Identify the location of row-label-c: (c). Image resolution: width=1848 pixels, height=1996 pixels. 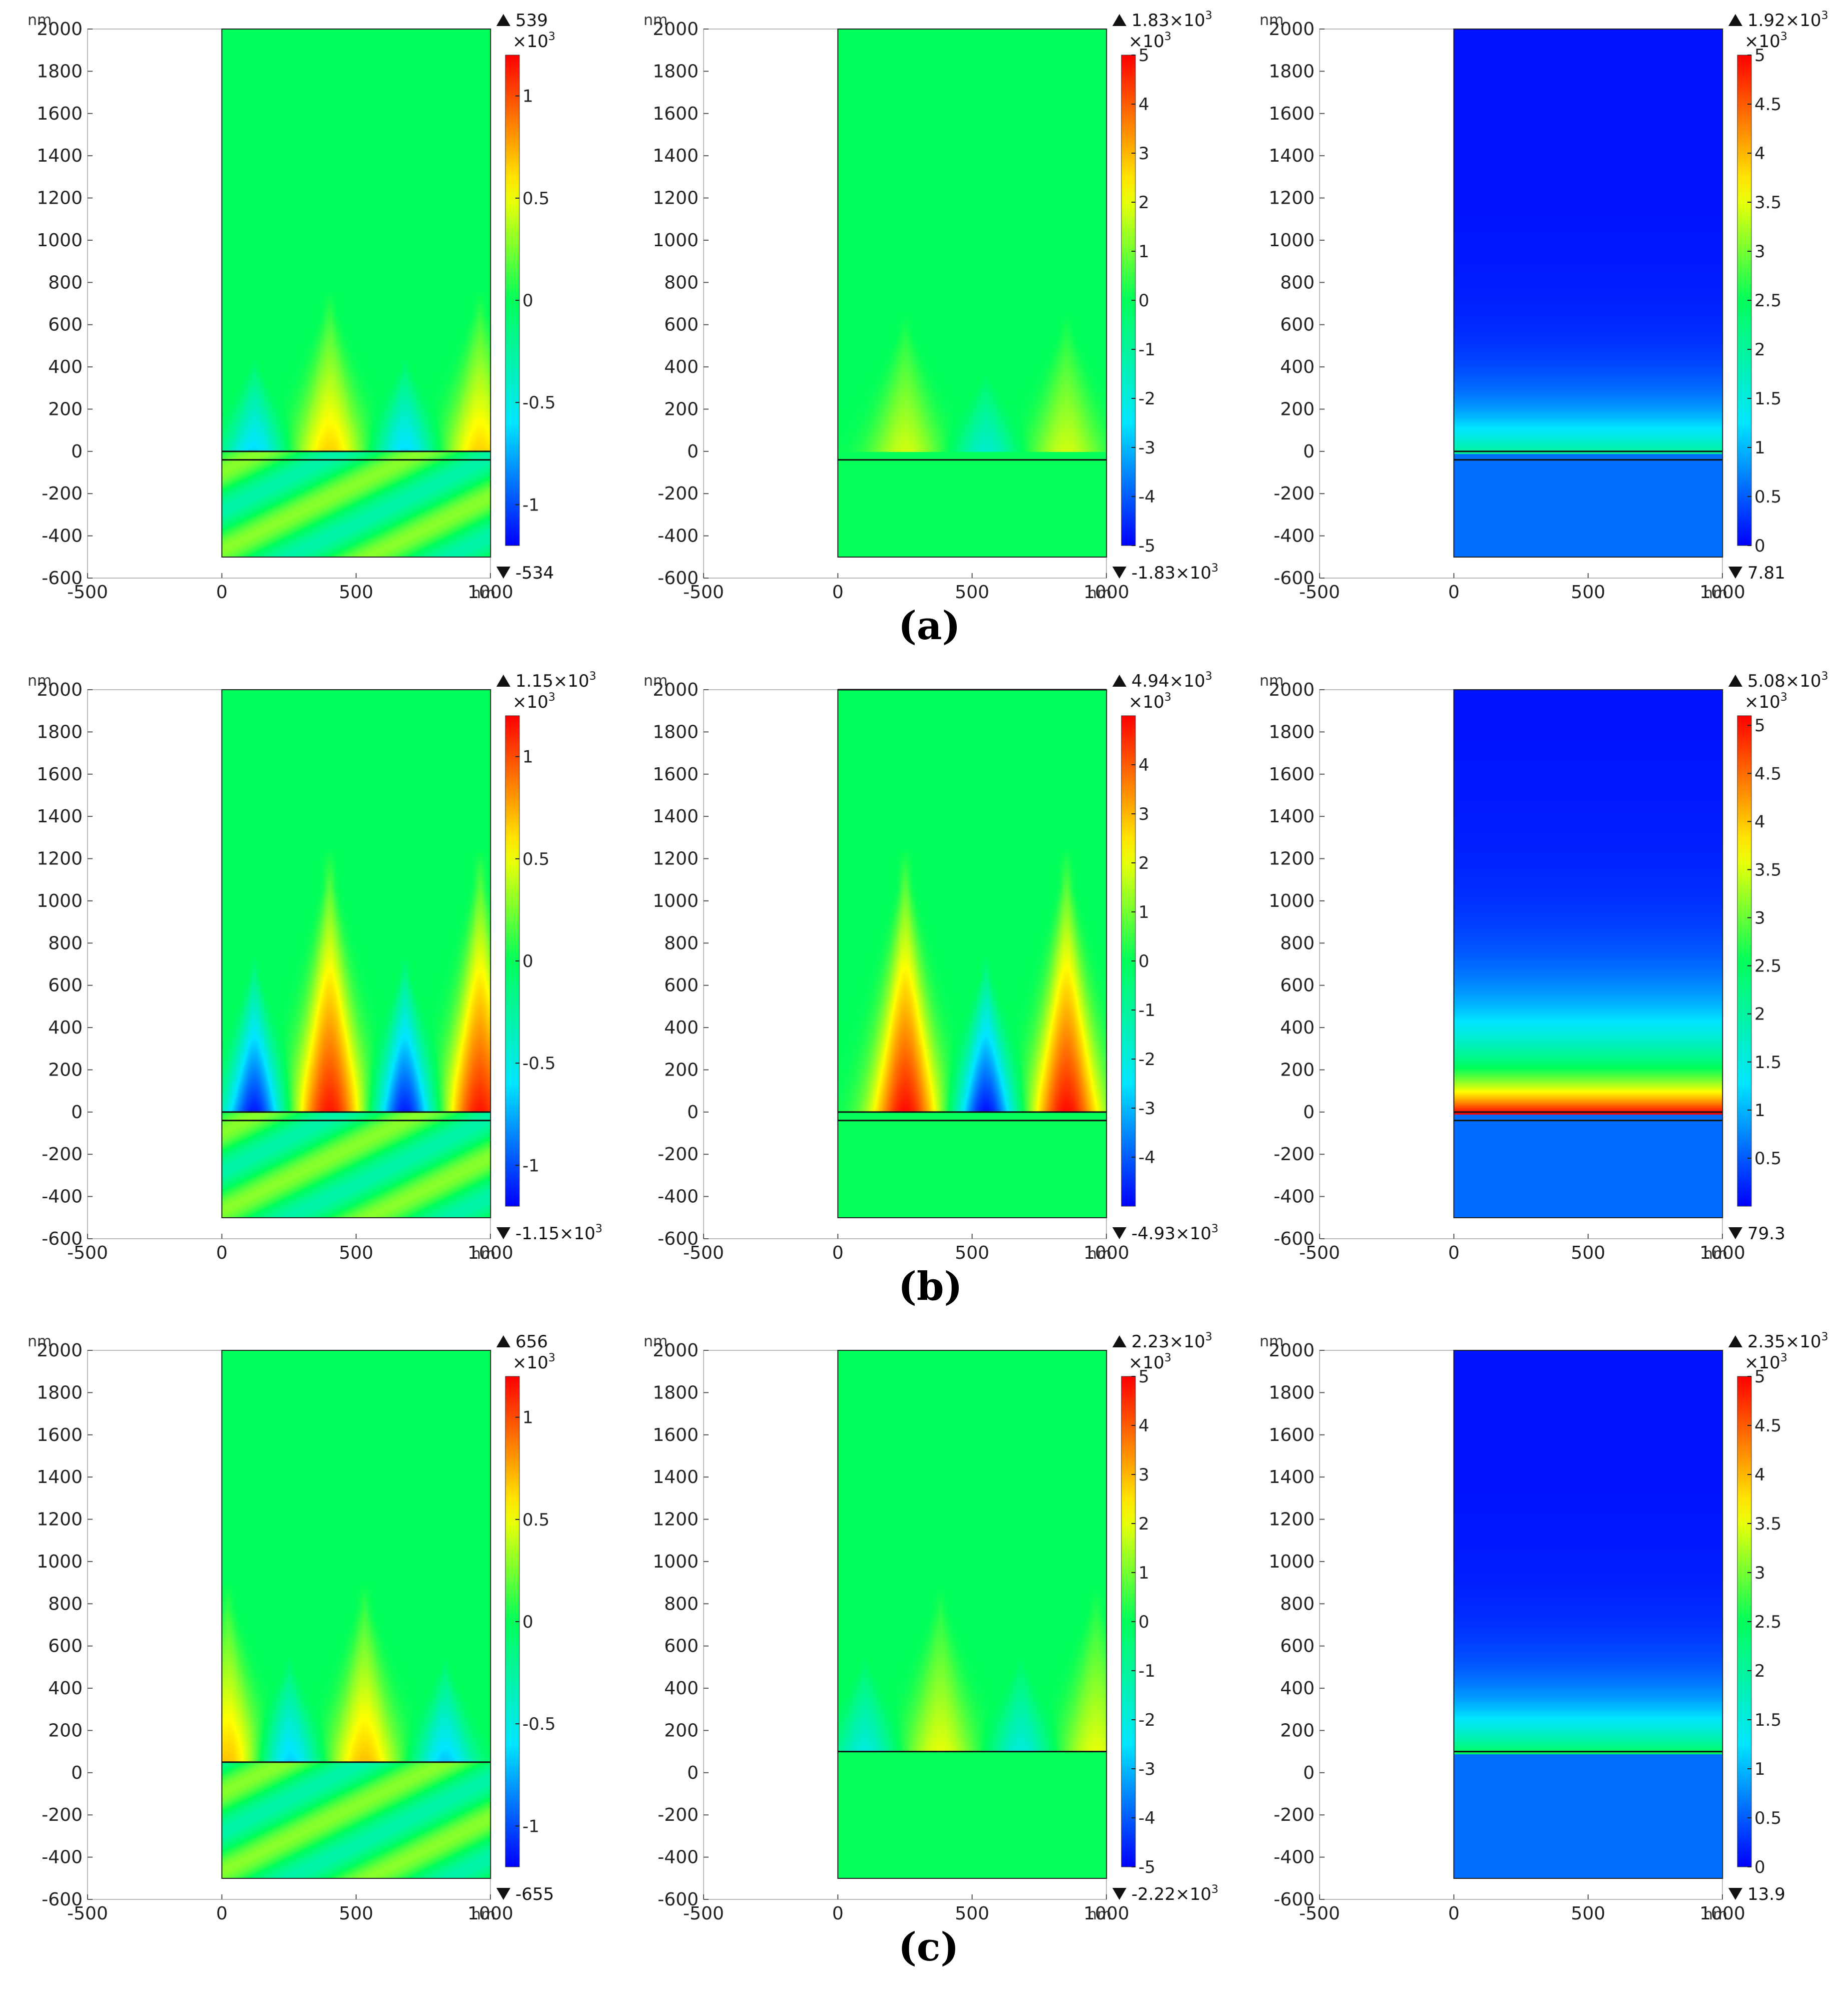
(929, 1947).